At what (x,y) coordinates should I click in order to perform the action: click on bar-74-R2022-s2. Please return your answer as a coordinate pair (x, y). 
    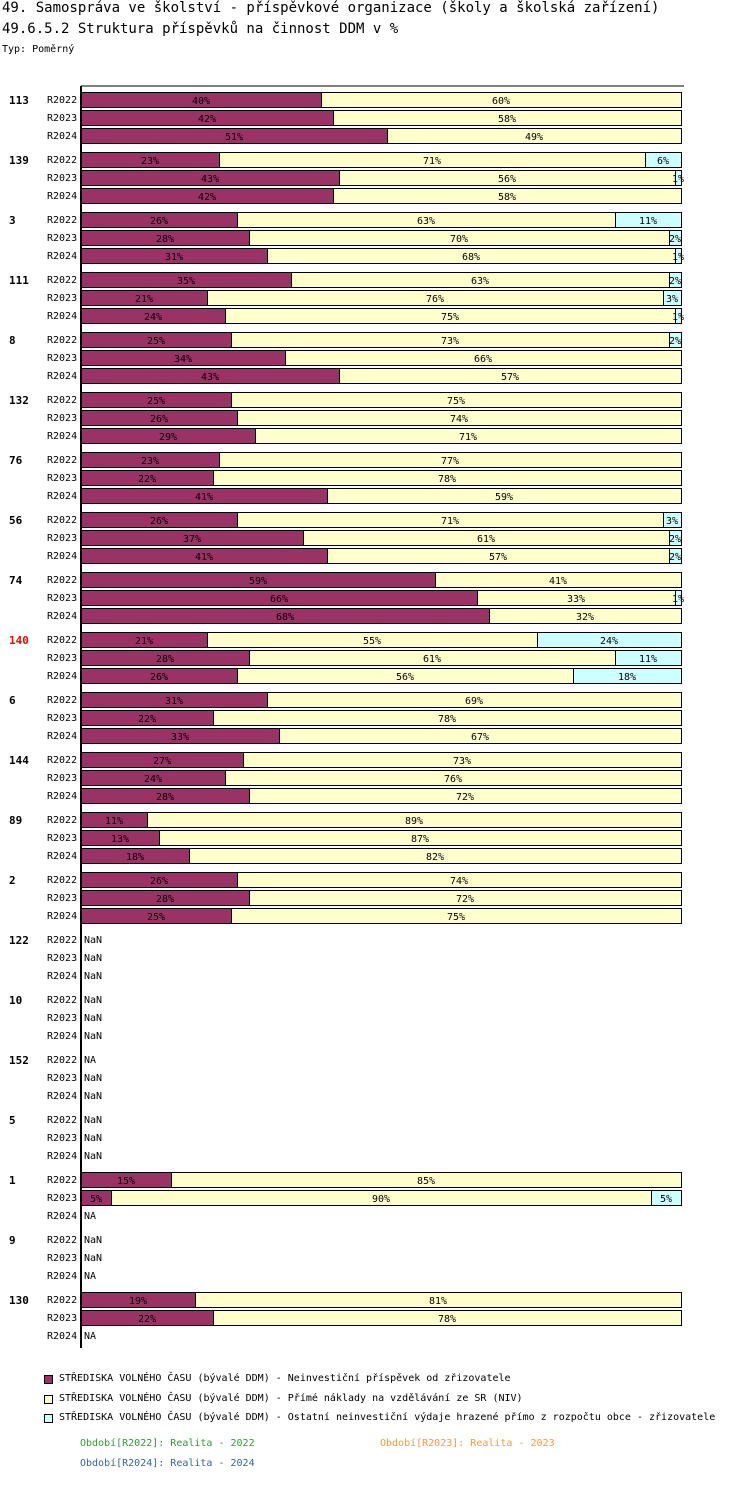
    Looking at the image, I should click on (558, 580).